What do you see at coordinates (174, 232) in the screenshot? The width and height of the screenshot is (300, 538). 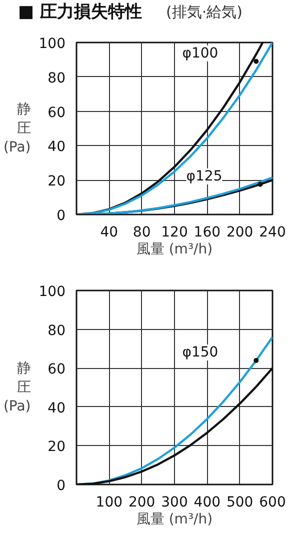 I see `x-tick-label: 120` at bounding box center [174, 232].